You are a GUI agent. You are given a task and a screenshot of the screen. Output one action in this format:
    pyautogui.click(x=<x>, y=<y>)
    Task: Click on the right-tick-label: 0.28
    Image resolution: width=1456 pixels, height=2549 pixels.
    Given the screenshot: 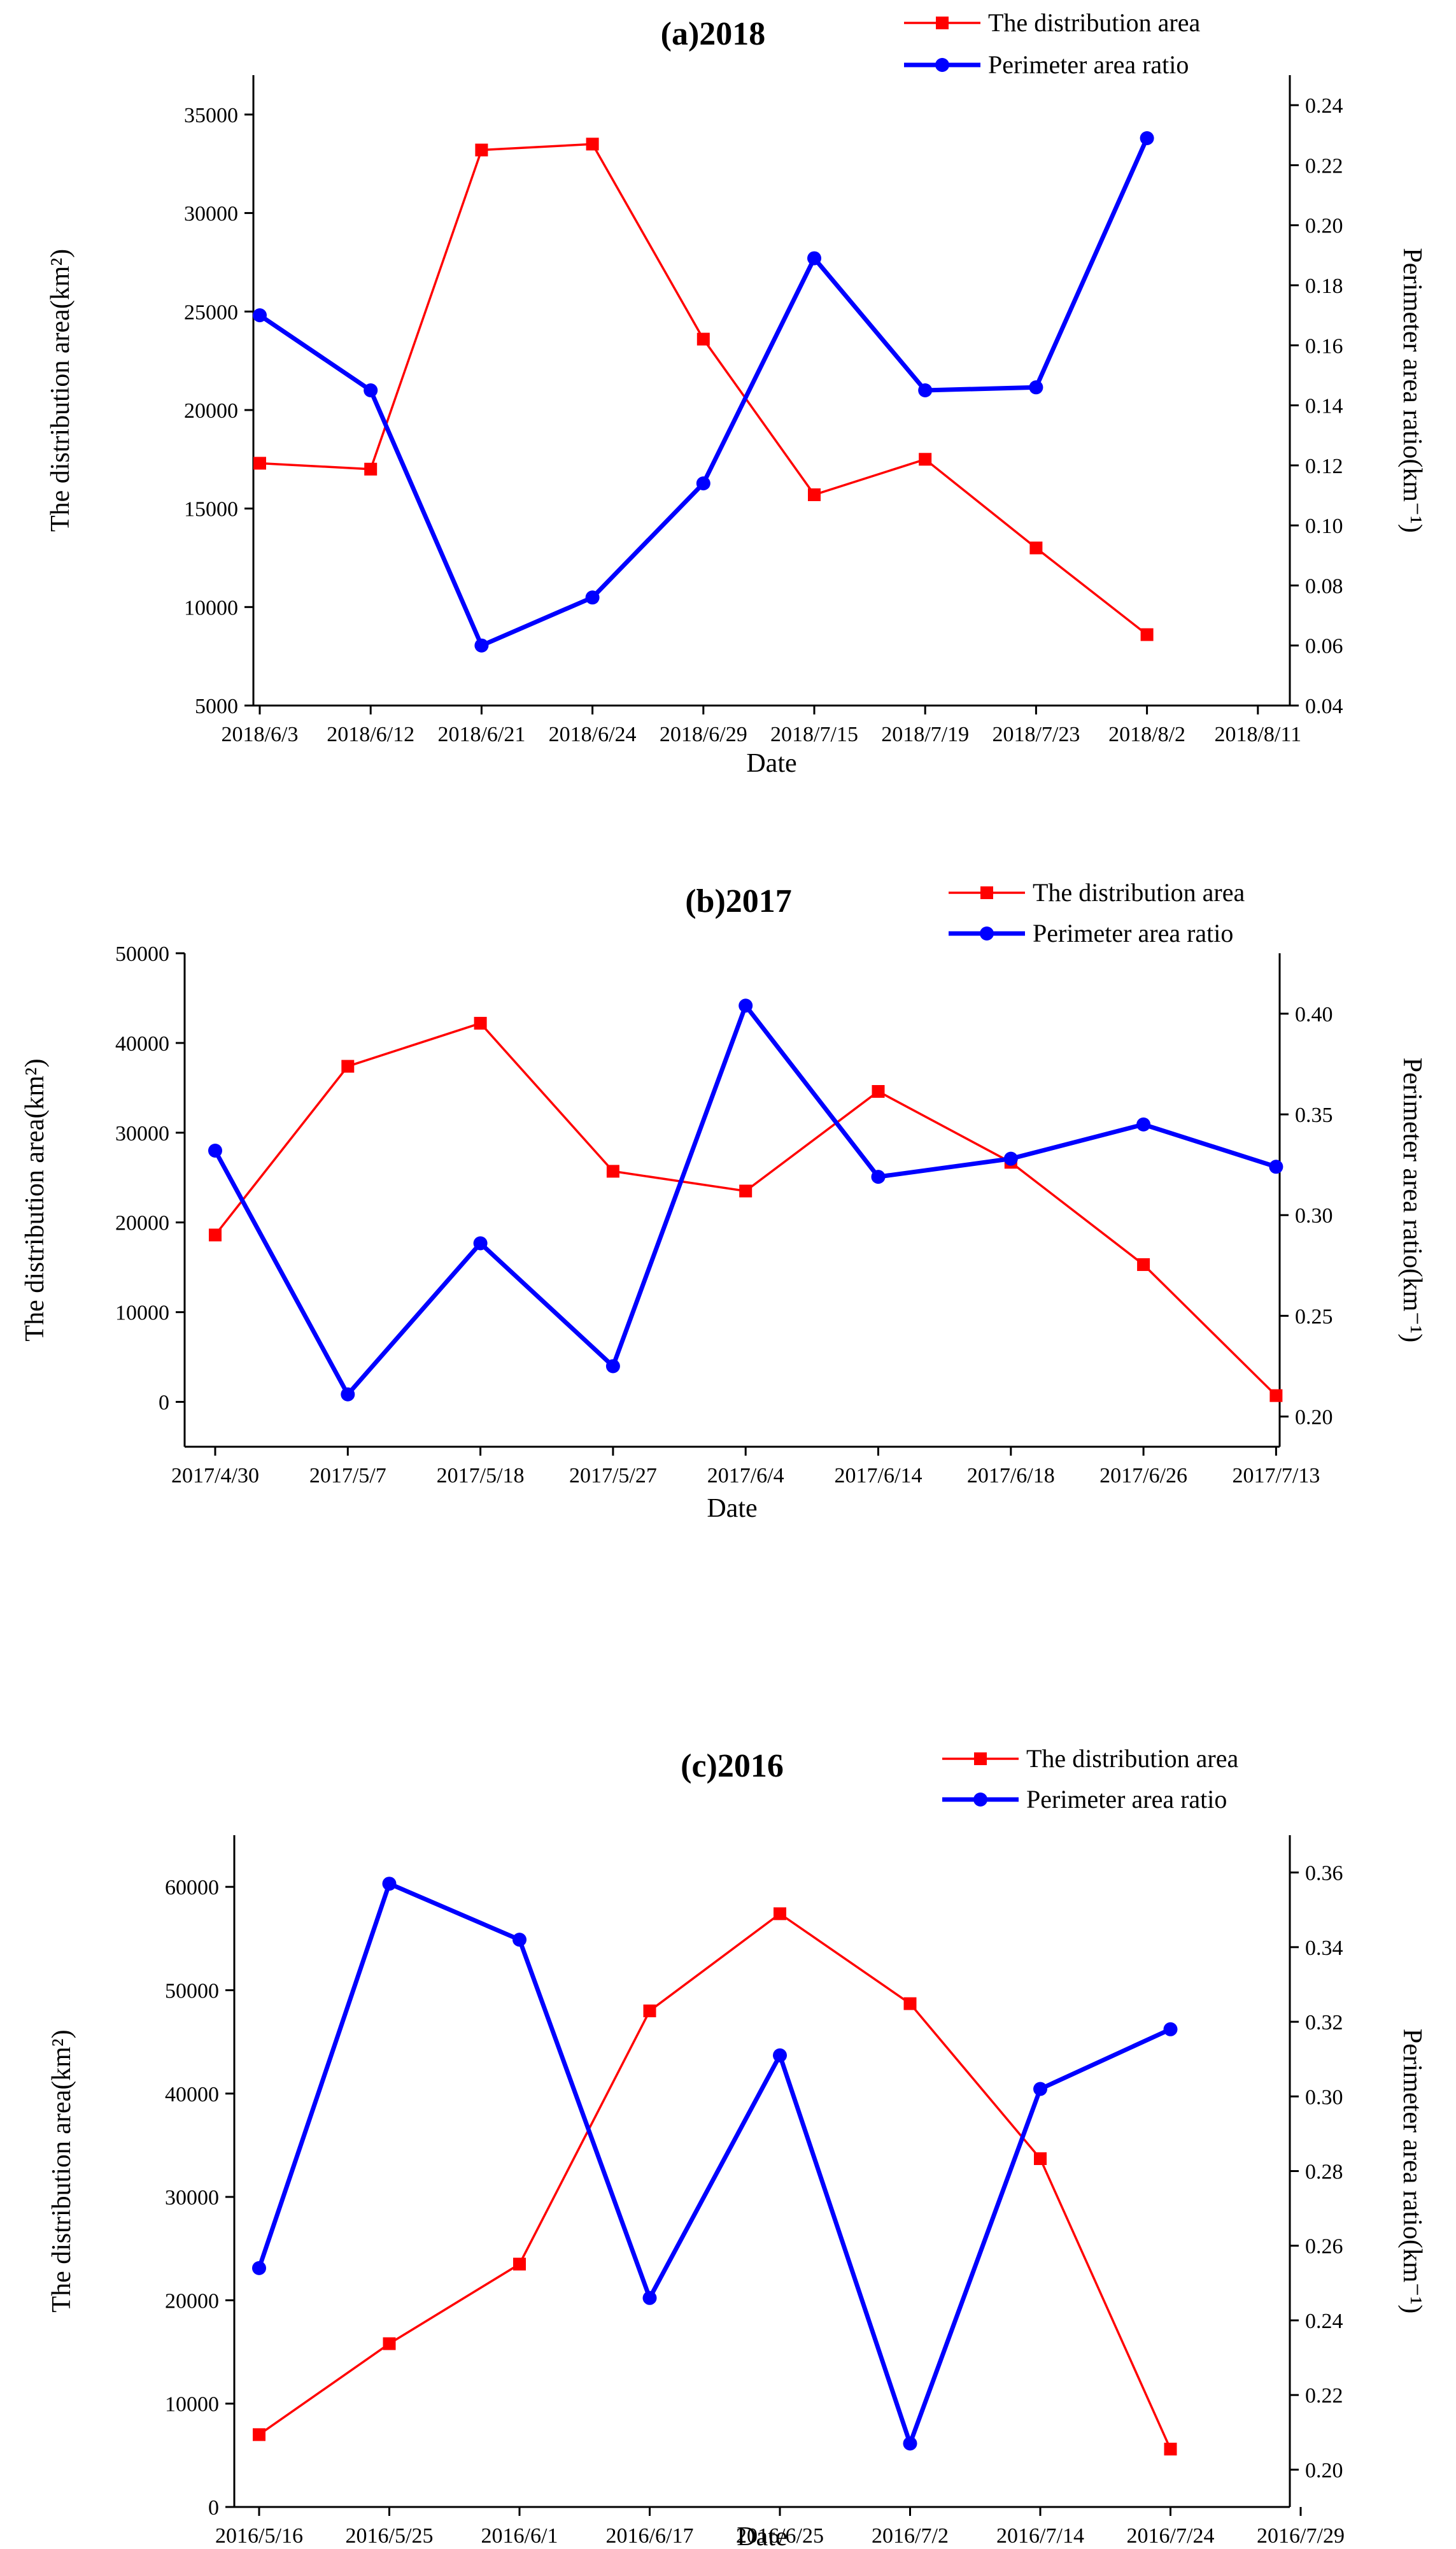 What is the action you would take?
    pyautogui.click(x=1324, y=2172)
    